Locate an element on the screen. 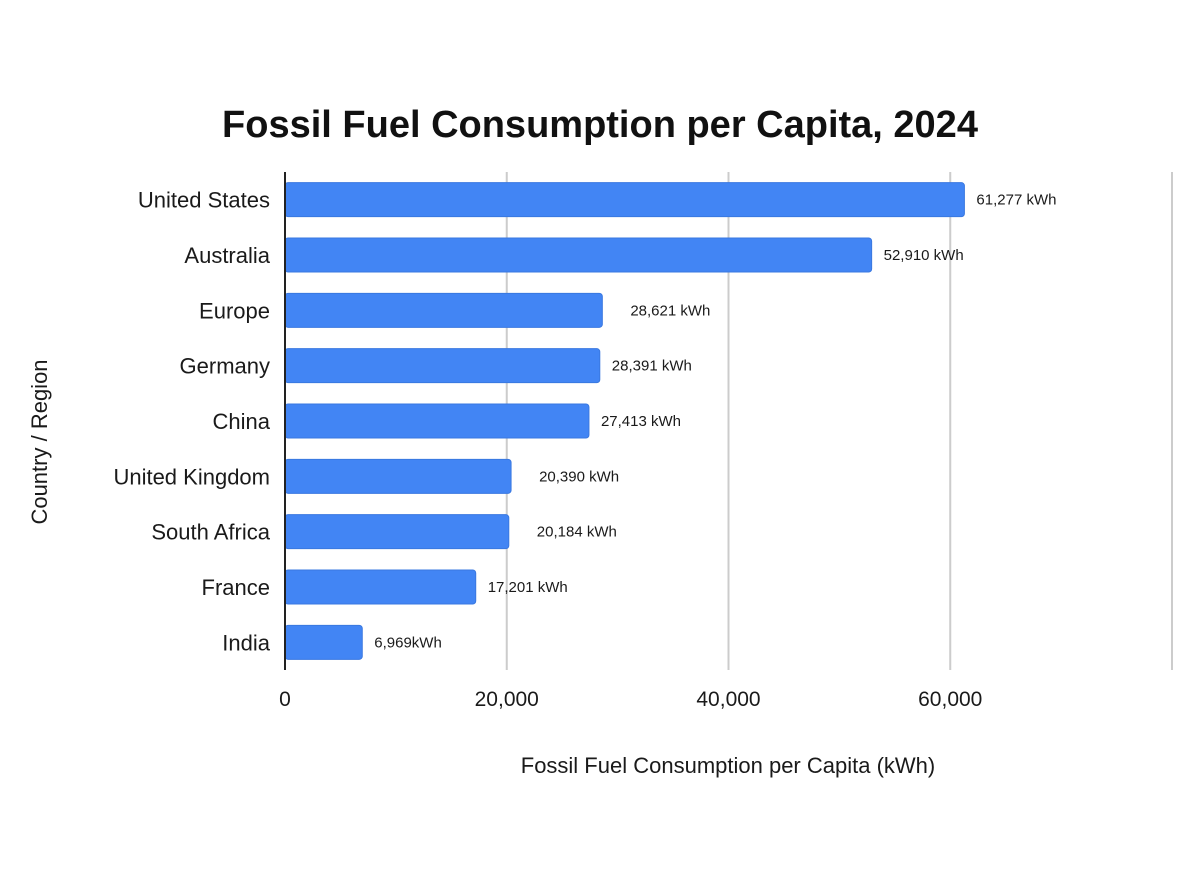  data-label: 52,910 kWh is located at coordinates (924, 255).